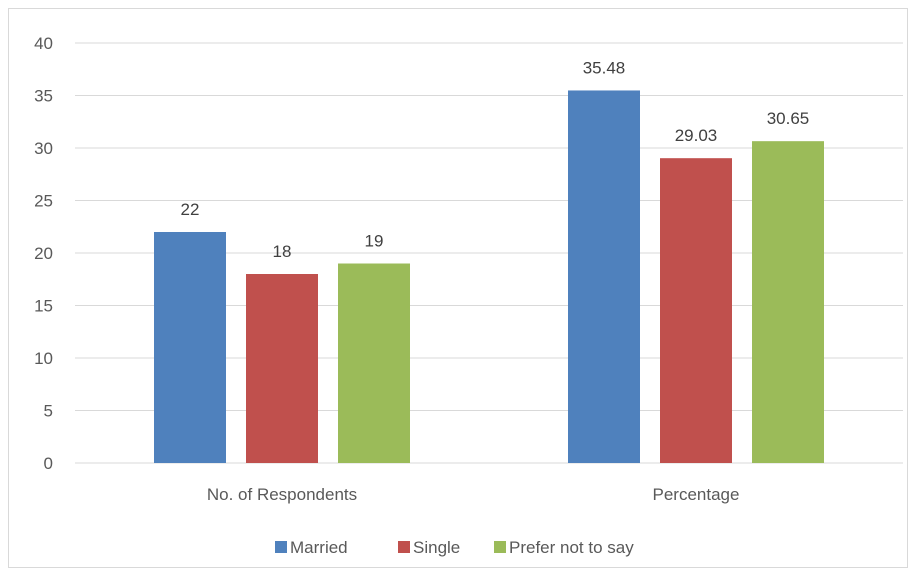  What do you see at coordinates (48, 463) in the screenshot?
I see `y-tick-label: 0` at bounding box center [48, 463].